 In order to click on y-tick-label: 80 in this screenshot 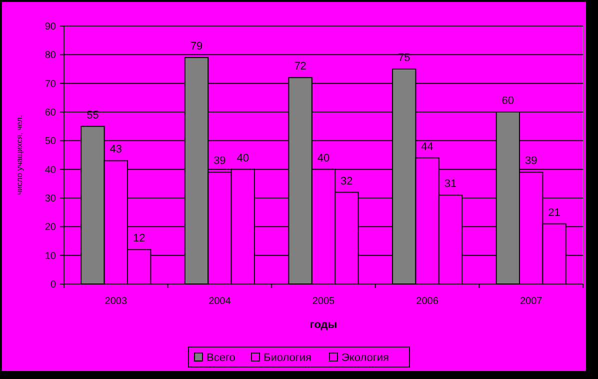, I will do `click(50, 56)`.